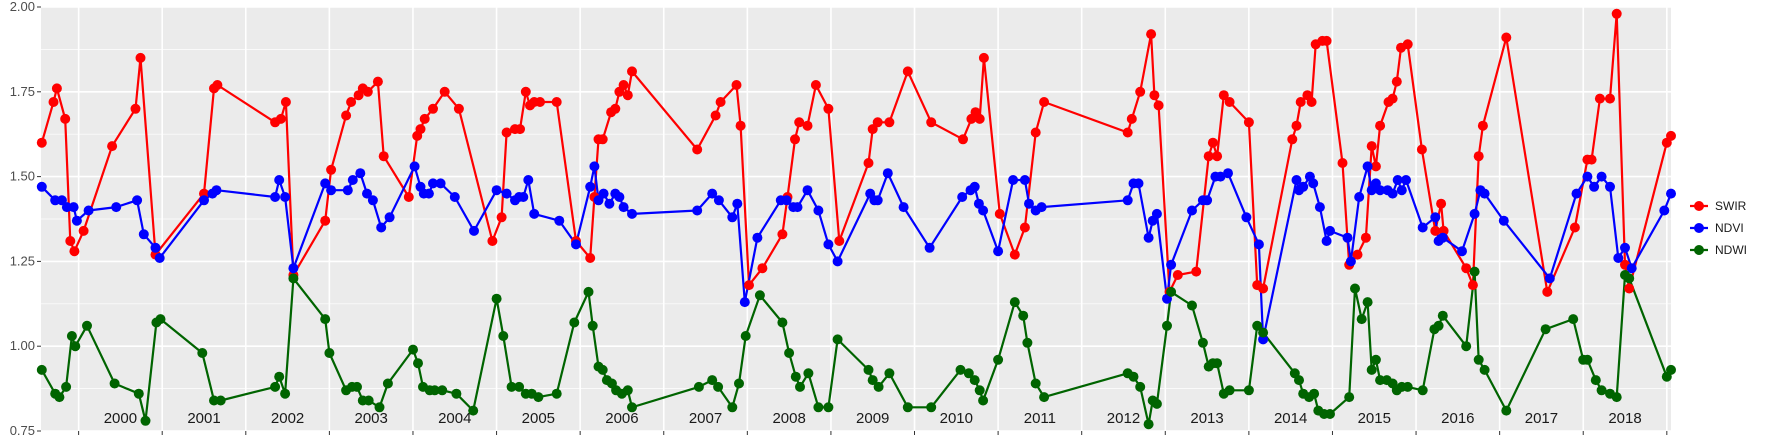 Image resolution: width=1773 pixels, height=442 pixels. Describe the element at coordinates (22, 176) in the screenshot. I see `y-tick-label: 1.50` at that location.